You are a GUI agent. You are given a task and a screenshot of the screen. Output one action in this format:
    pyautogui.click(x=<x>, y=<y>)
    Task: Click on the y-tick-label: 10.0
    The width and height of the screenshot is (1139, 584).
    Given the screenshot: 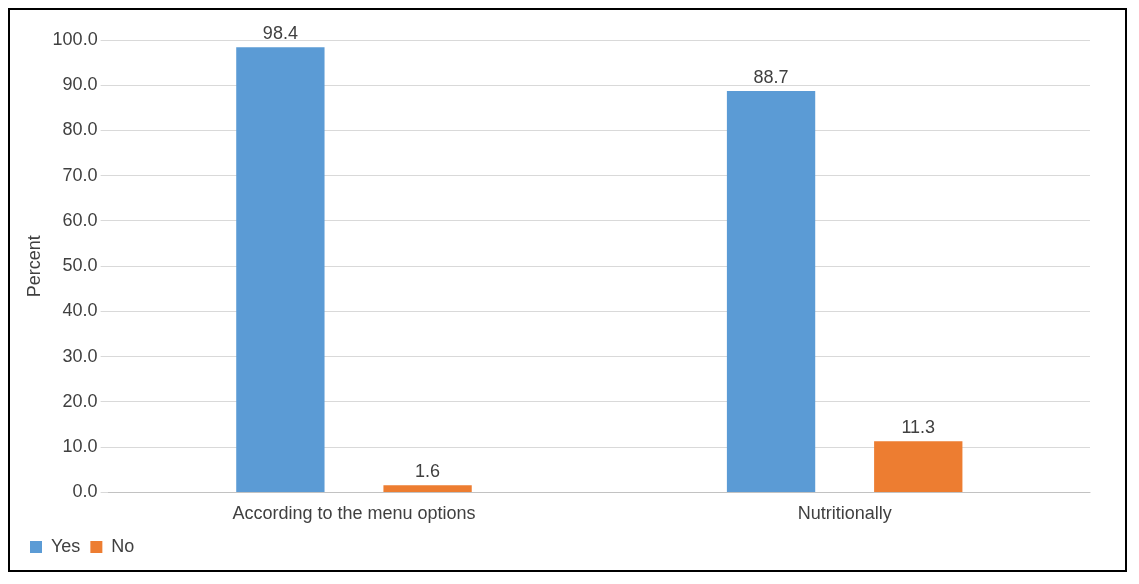 What is the action you would take?
    pyautogui.click(x=80, y=446)
    